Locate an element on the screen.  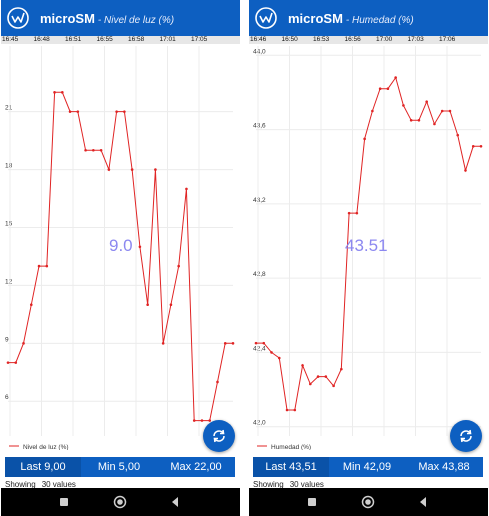
time-tick-label: 17:05 is located at coordinates (199, 40).